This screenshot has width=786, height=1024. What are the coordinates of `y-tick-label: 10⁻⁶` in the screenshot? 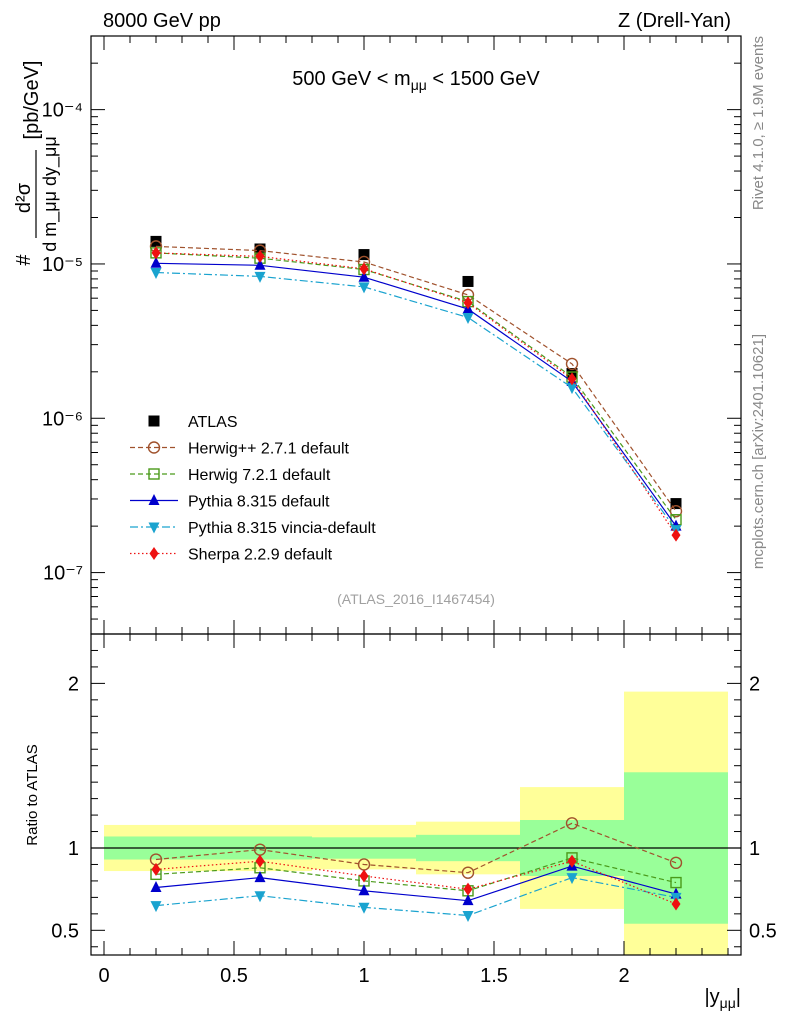 It's located at (62, 419).